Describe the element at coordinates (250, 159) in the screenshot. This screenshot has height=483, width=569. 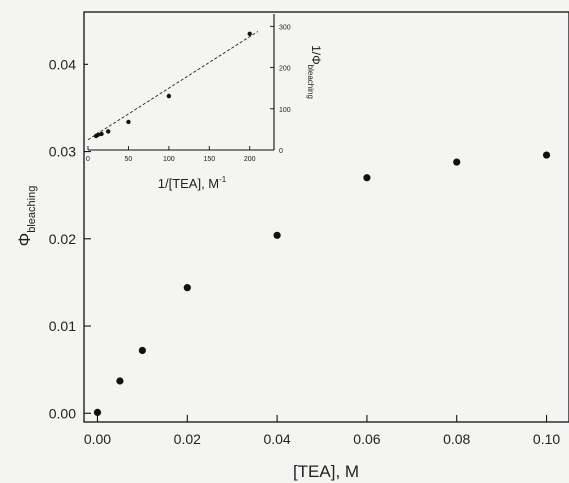
I see `inset-x-tick-label: 200` at that location.